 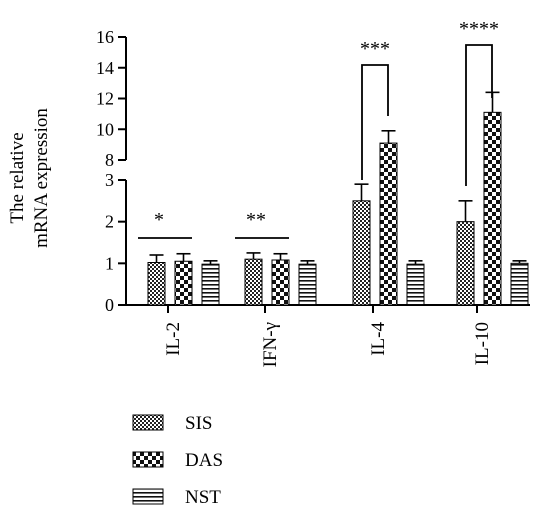 I want to click on legend-item-DAS: DAS, so click(x=177, y=460).